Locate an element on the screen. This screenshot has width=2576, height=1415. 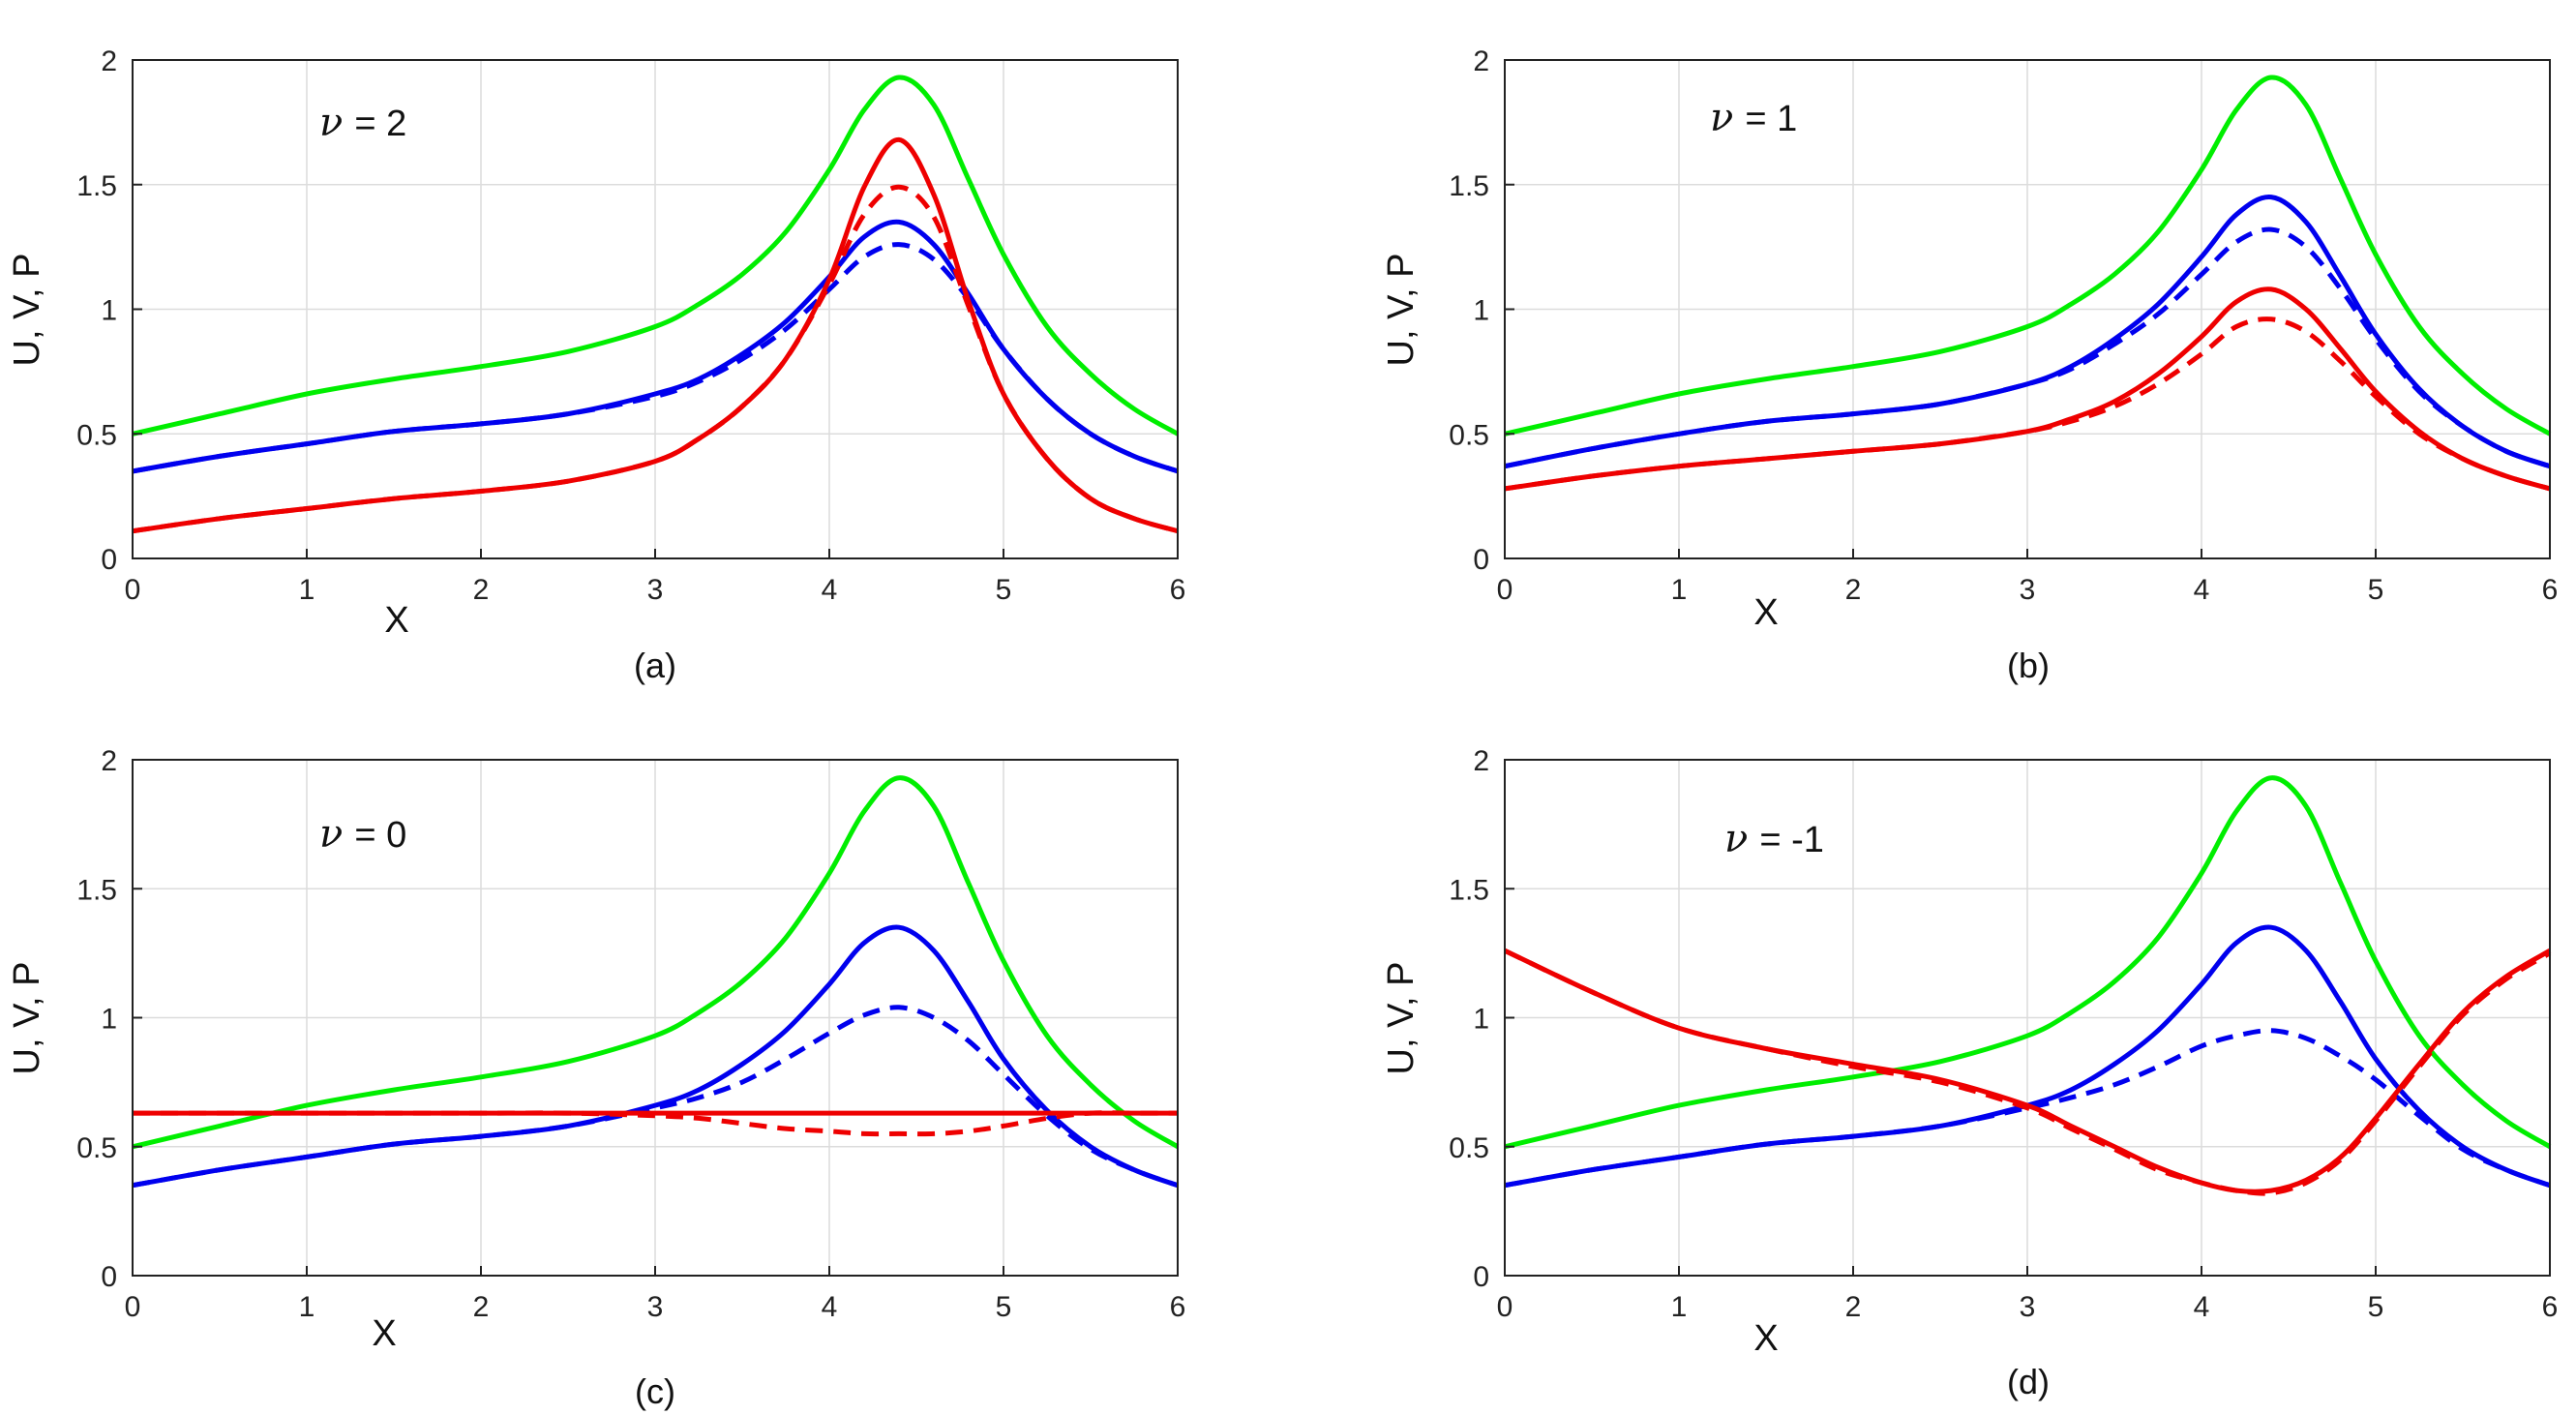
nu-annotation: ν = -1 is located at coordinates (1774, 839).